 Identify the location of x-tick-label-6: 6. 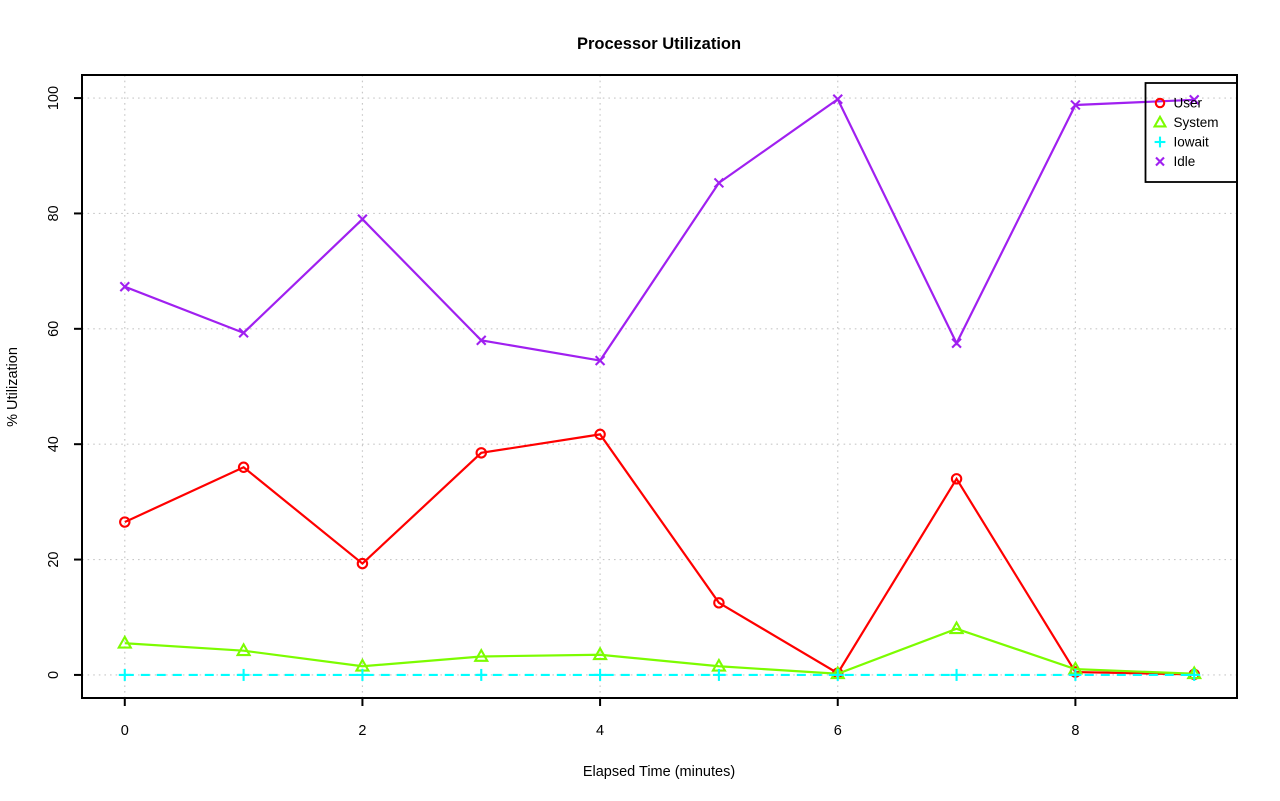
(838, 731).